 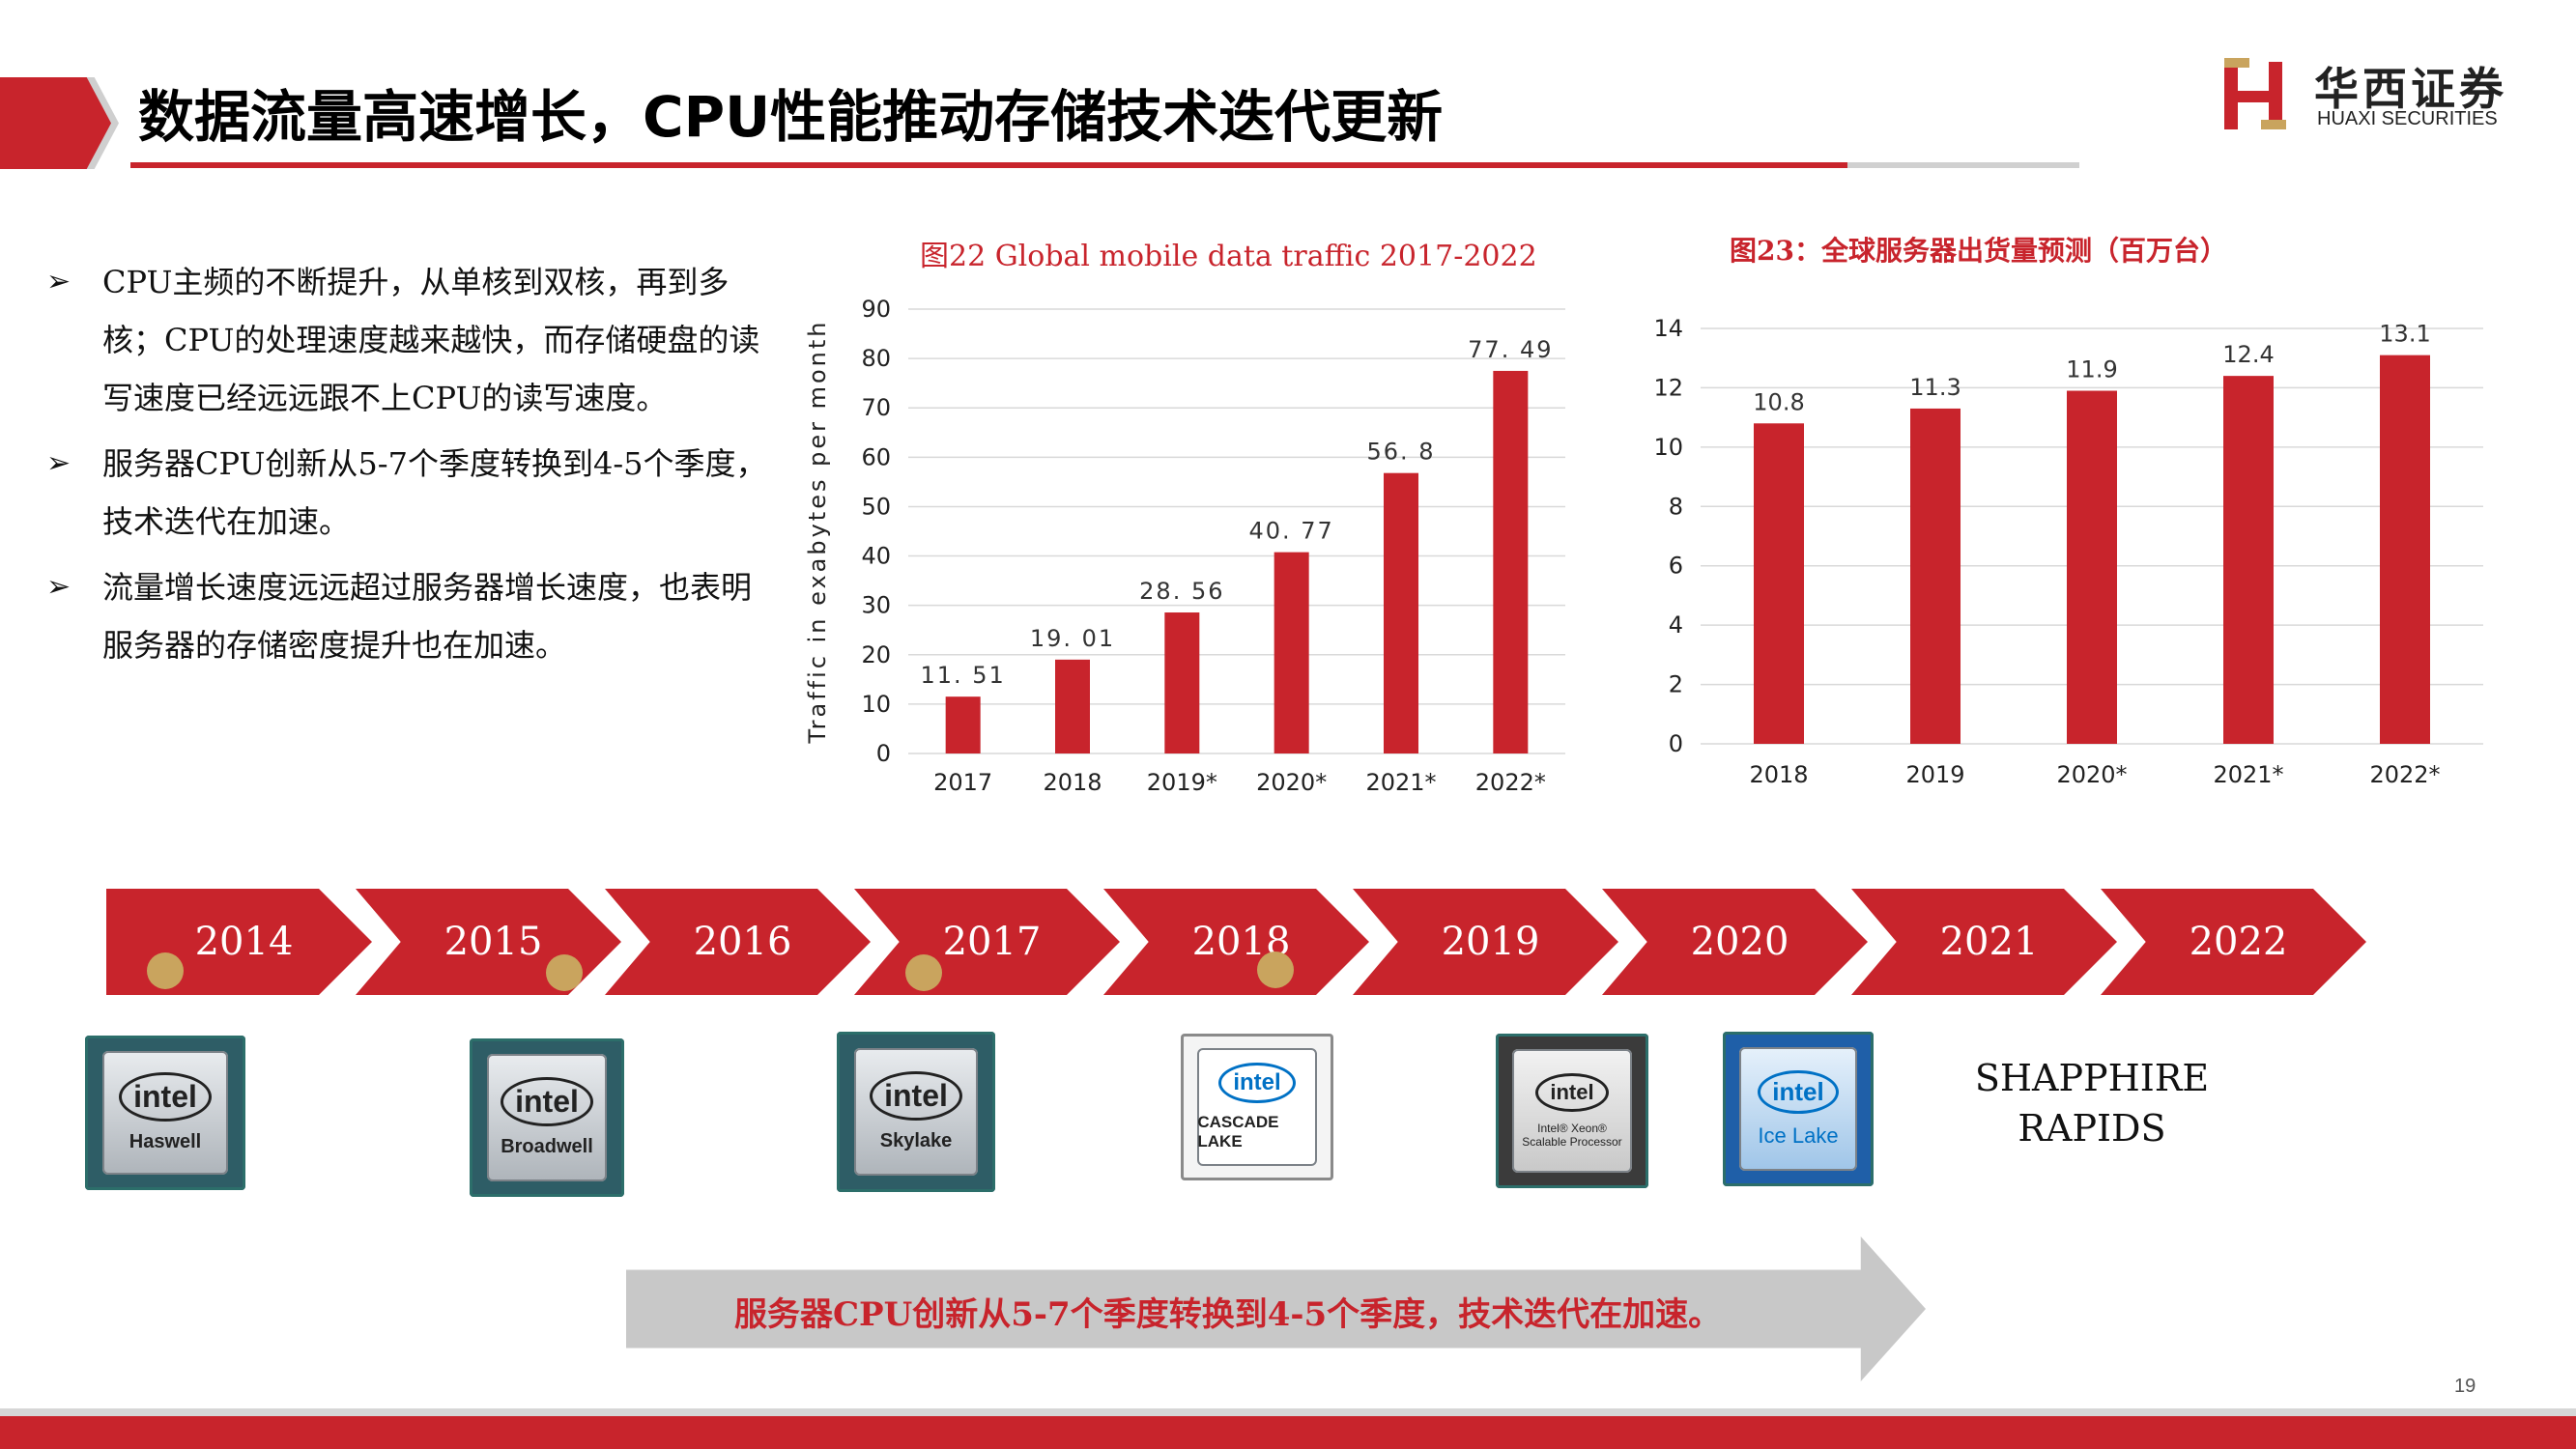 I want to click on chip-cascade-lake: intel CASCADE LAKE, so click(x=1257, y=1107).